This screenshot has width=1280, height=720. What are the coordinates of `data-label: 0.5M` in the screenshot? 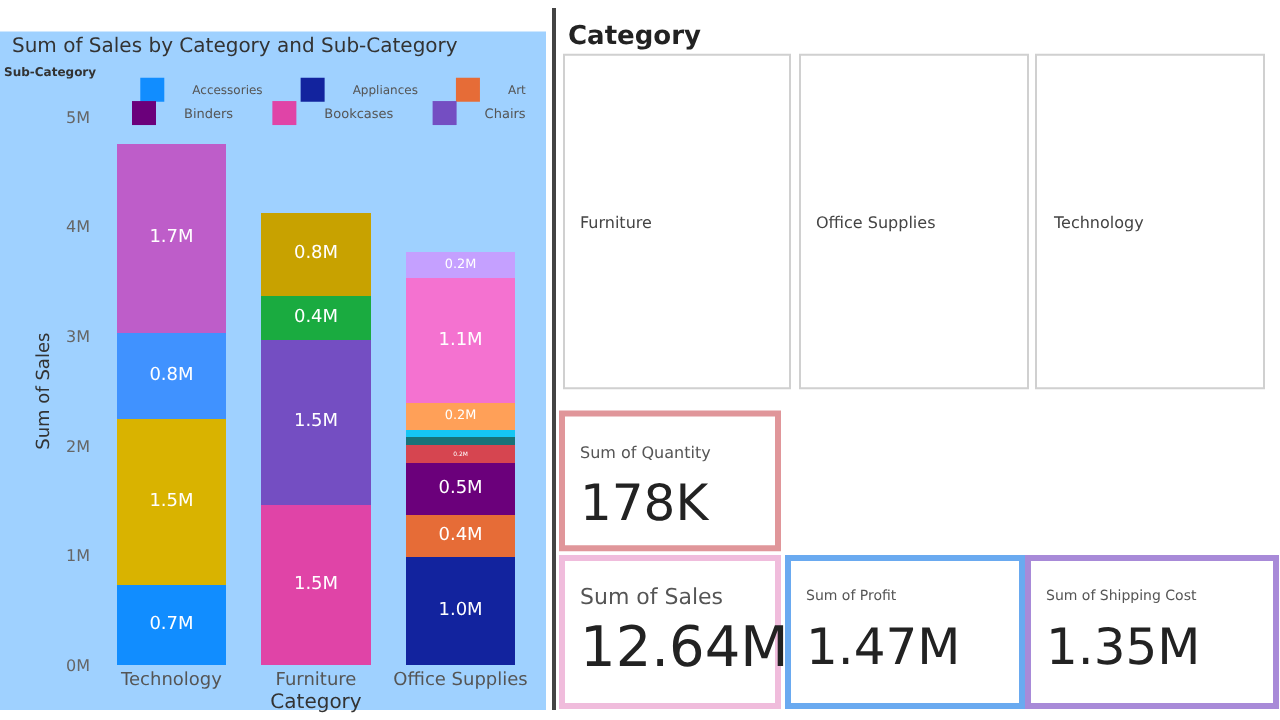 It's located at (460, 489).